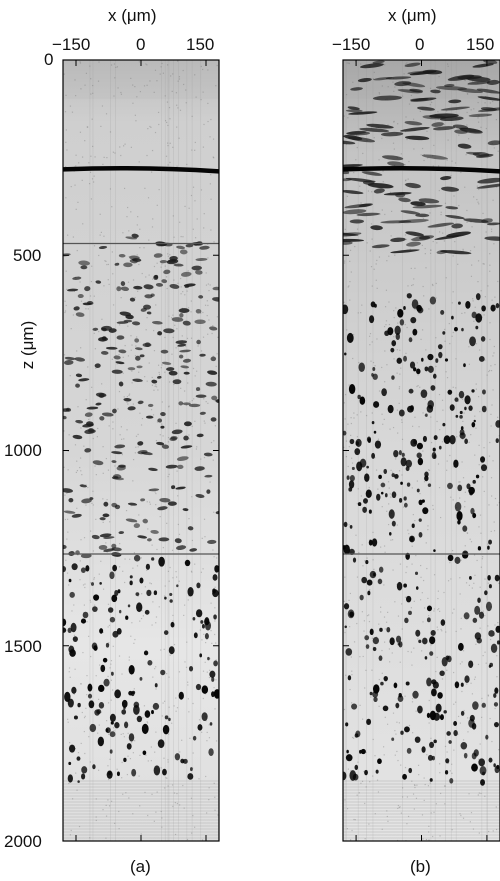  What do you see at coordinates (420, 866) in the screenshot?
I see `panel-b-caption: (b)` at bounding box center [420, 866].